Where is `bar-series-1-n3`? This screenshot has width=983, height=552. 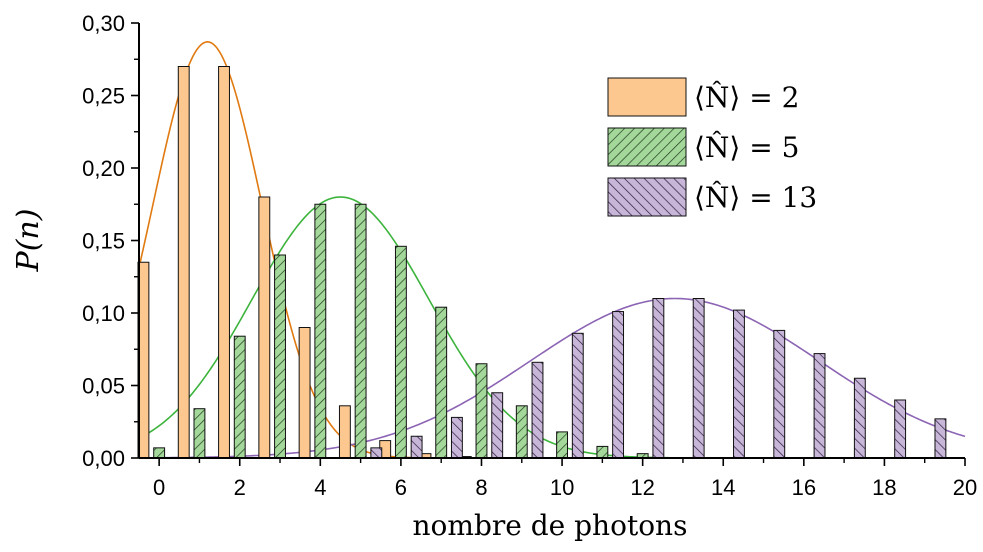 bar-series-1-n3 is located at coordinates (280, 356).